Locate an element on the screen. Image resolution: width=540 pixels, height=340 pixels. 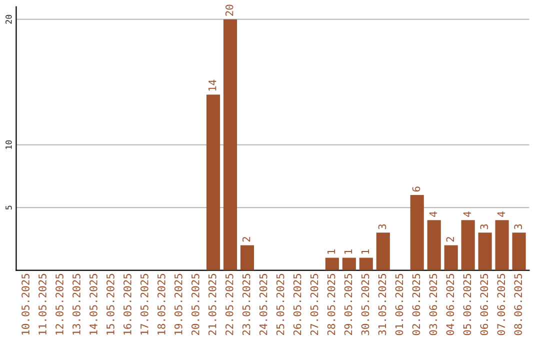
x-tick-label: 25.05.2025 is located at coordinates (280, 305).